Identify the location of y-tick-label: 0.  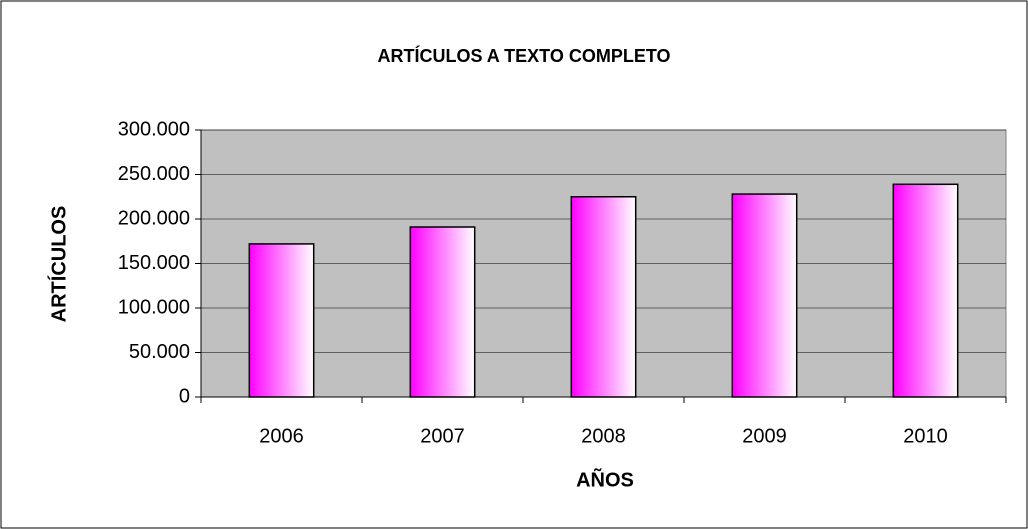
(184, 396).